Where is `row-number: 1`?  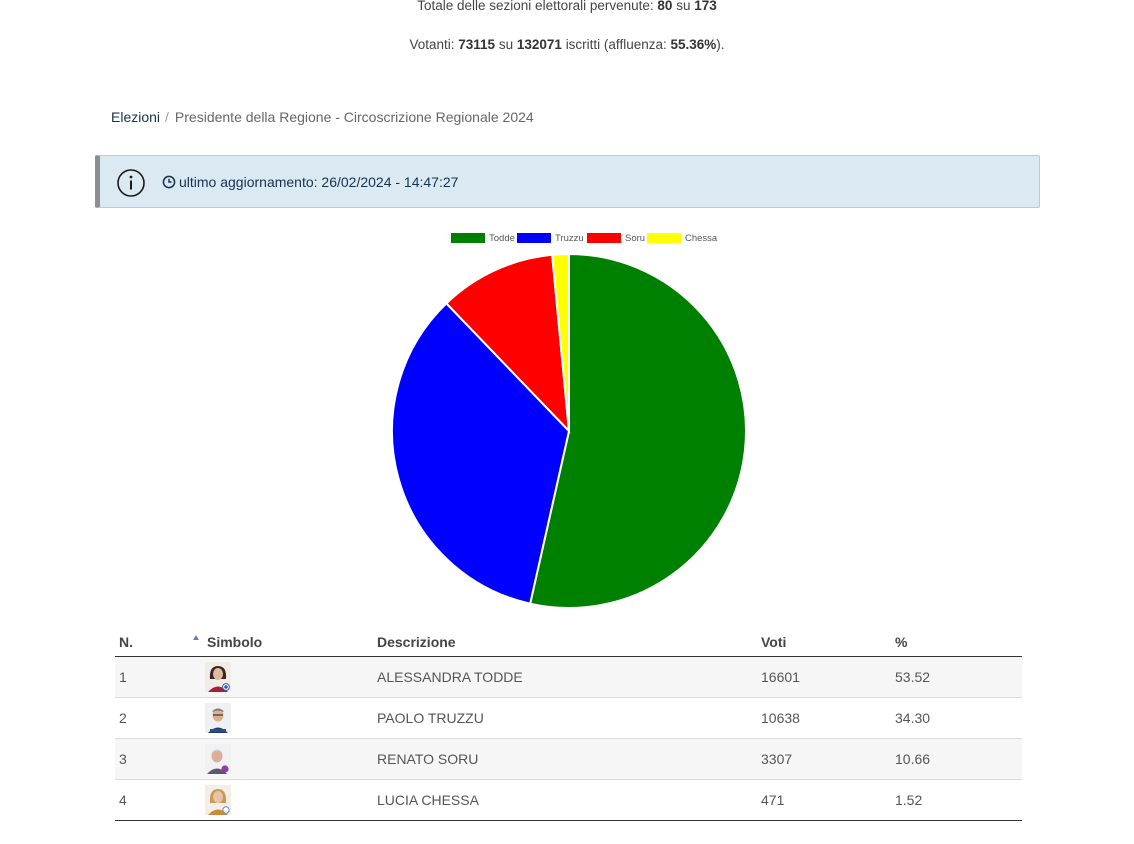
row-number: 1 is located at coordinates (152, 677).